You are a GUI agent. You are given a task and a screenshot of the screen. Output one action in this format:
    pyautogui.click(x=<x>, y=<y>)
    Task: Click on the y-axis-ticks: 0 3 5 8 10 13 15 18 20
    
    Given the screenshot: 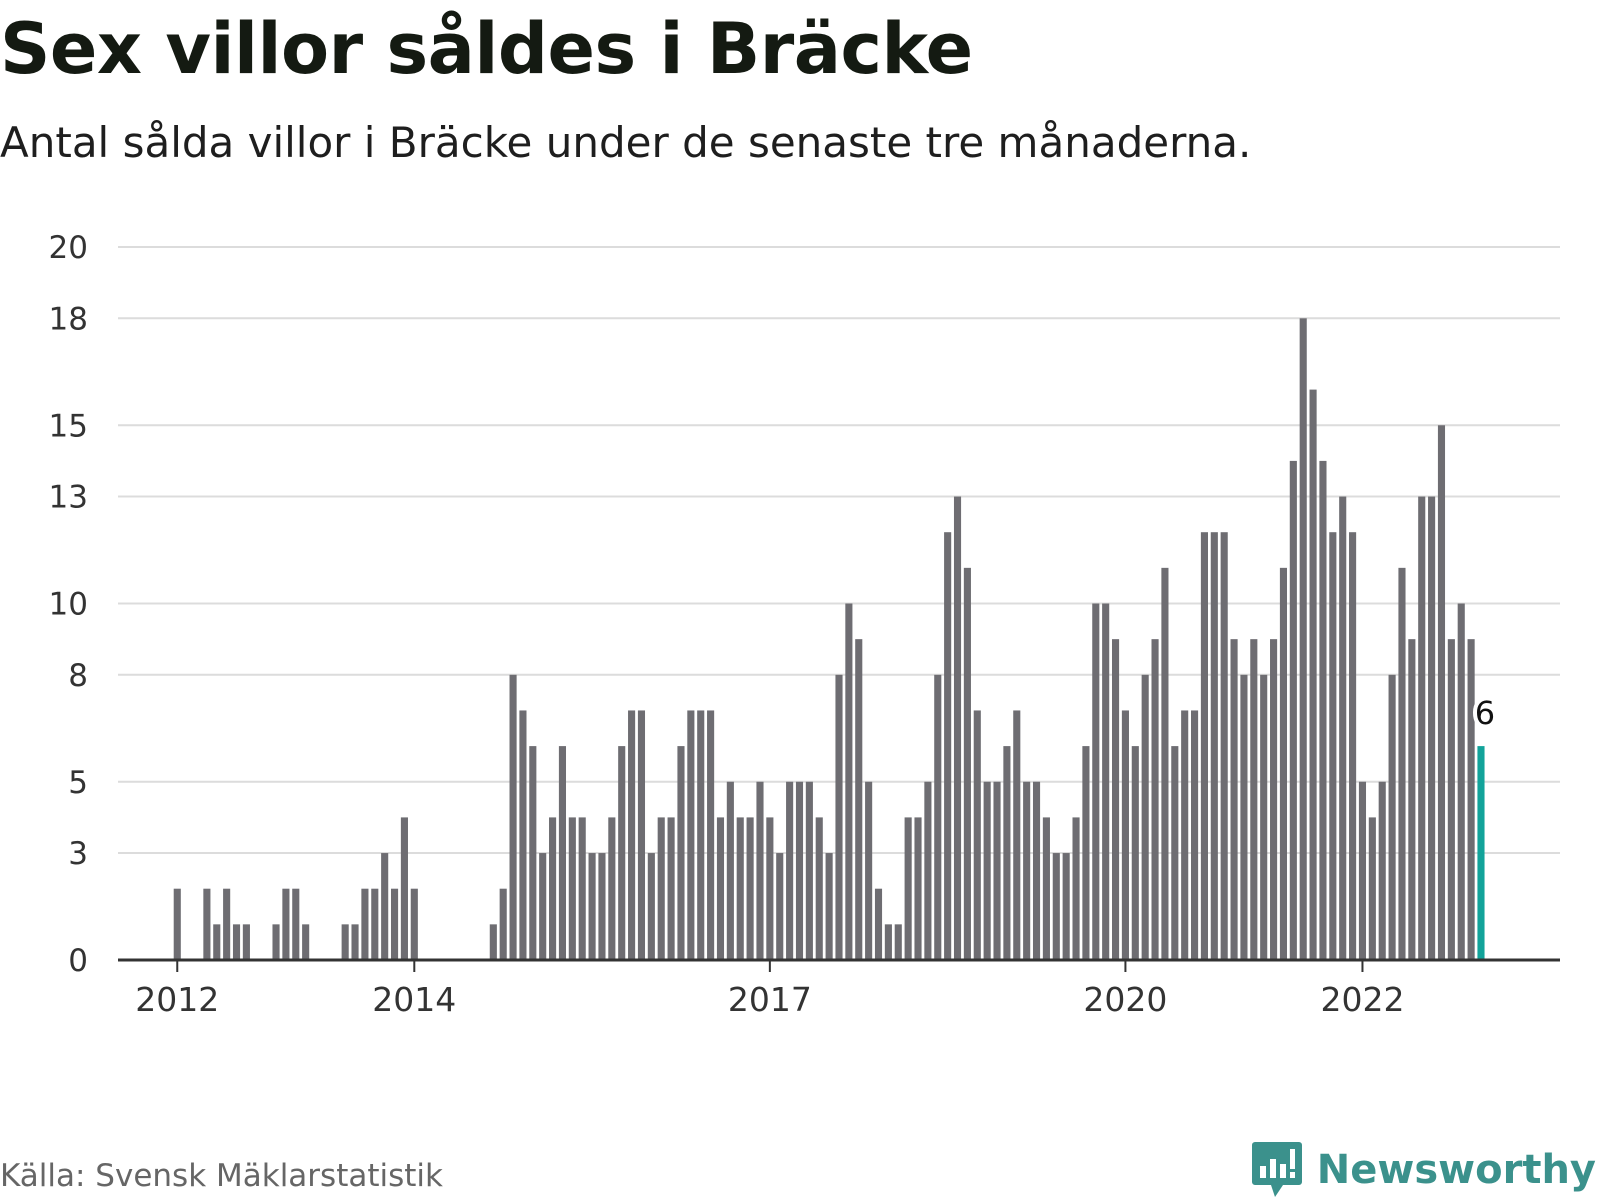 What is the action you would take?
    pyautogui.click(x=68, y=604)
    